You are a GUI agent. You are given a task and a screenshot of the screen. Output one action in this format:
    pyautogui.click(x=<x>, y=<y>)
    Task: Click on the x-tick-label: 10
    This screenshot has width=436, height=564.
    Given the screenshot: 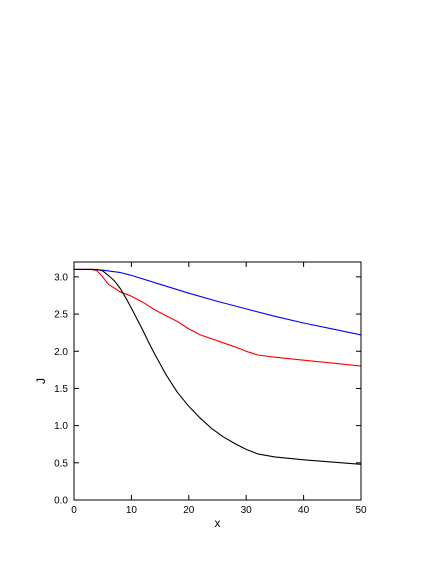 What is the action you would take?
    pyautogui.click(x=132, y=510)
    